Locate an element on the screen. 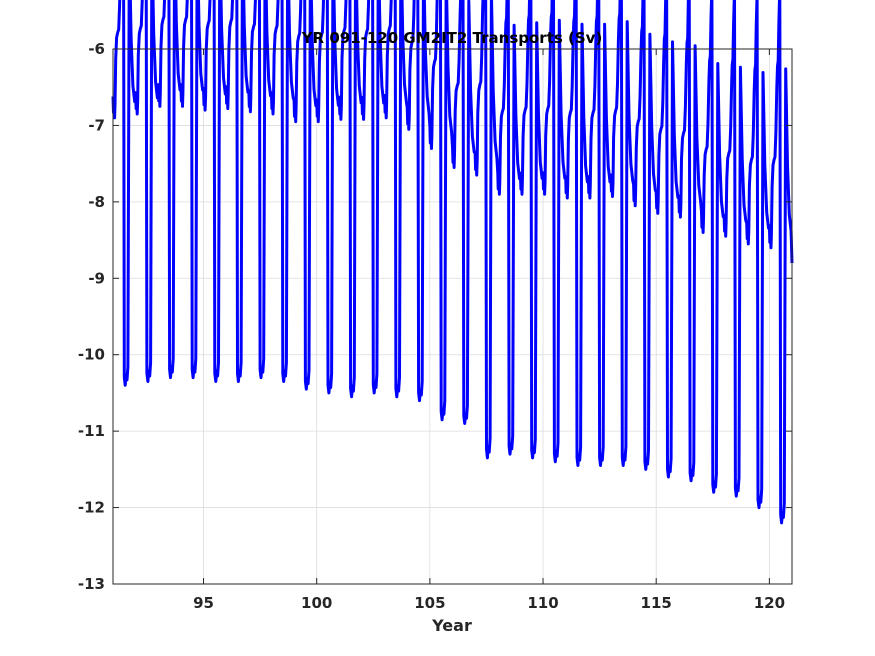 This screenshot has width=875, height=656. x-tick-label: 115 is located at coordinates (656, 603).